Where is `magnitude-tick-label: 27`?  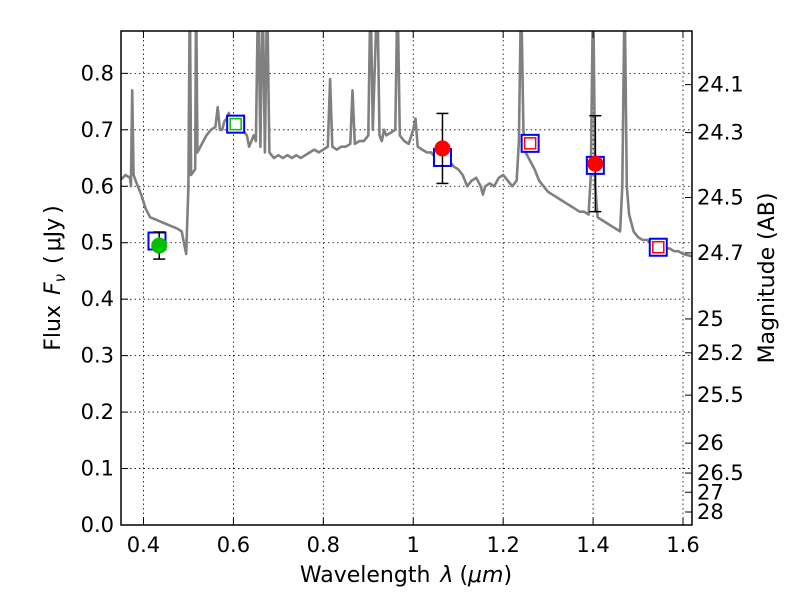
magnitude-tick-label: 27 is located at coordinates (710, 492).